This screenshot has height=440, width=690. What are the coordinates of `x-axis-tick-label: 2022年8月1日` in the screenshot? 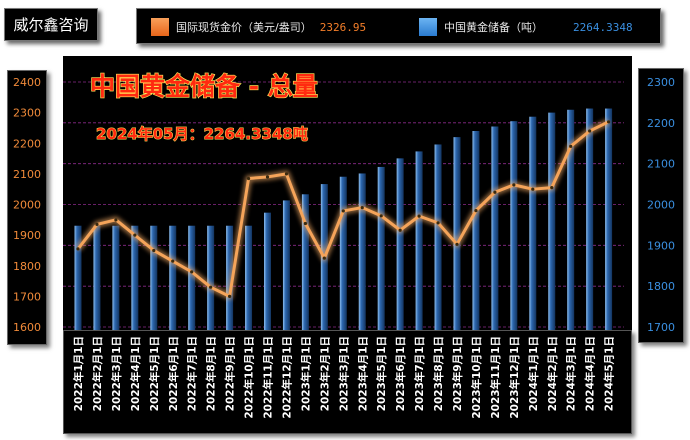 It's located at (211, 373).